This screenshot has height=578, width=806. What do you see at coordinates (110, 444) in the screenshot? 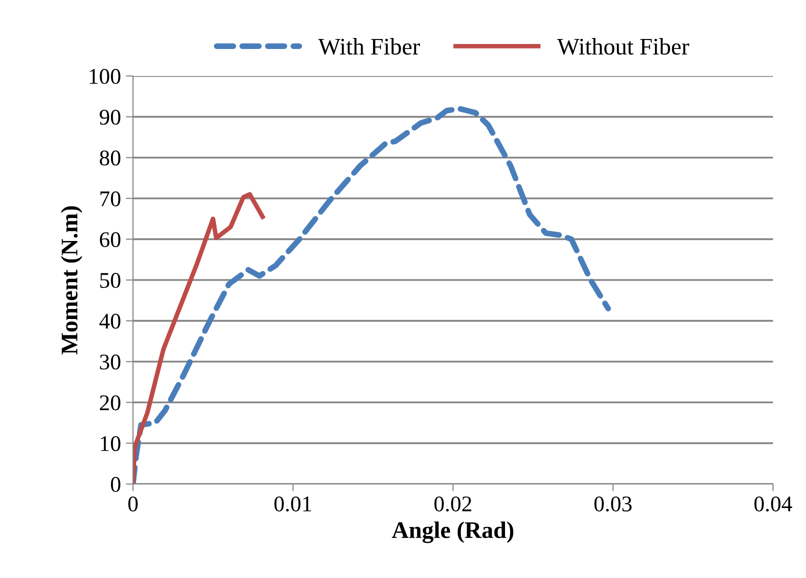
I see `y-tick-label: 10` at bounding box center [110, 444].